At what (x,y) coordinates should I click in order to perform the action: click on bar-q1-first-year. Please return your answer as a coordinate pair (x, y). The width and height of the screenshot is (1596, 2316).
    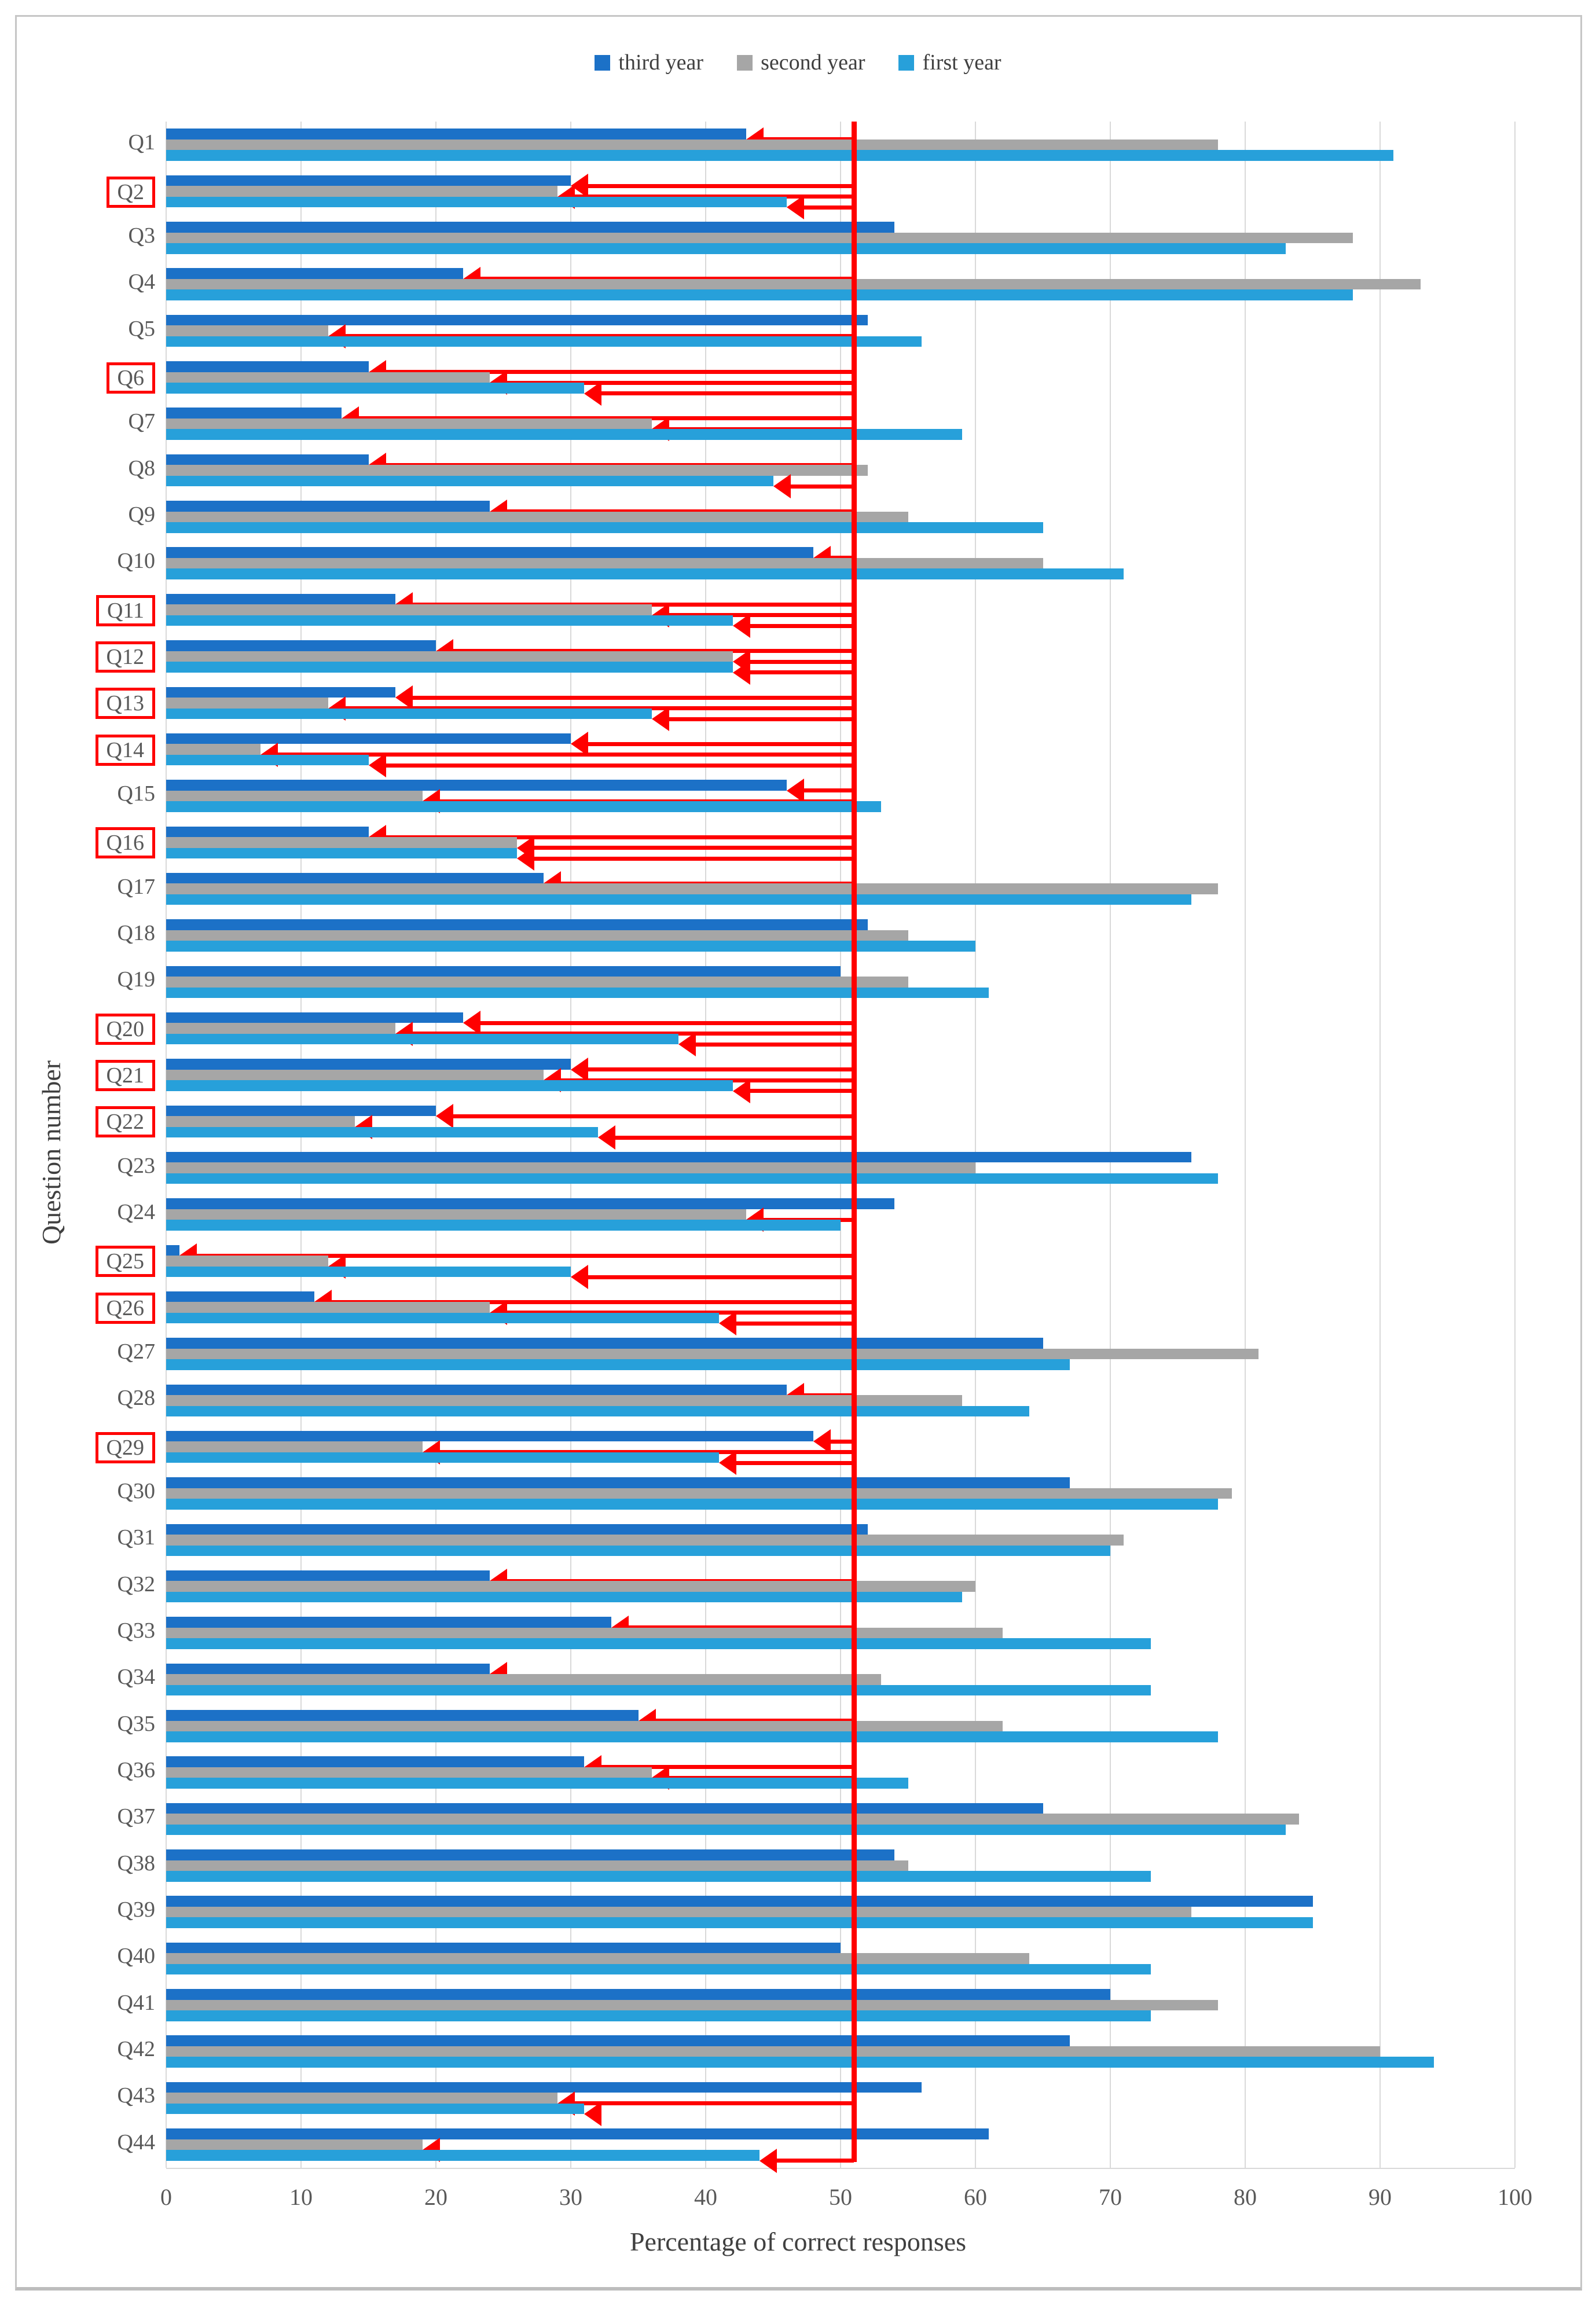
    Looking at the image, I should click on (780, 155).